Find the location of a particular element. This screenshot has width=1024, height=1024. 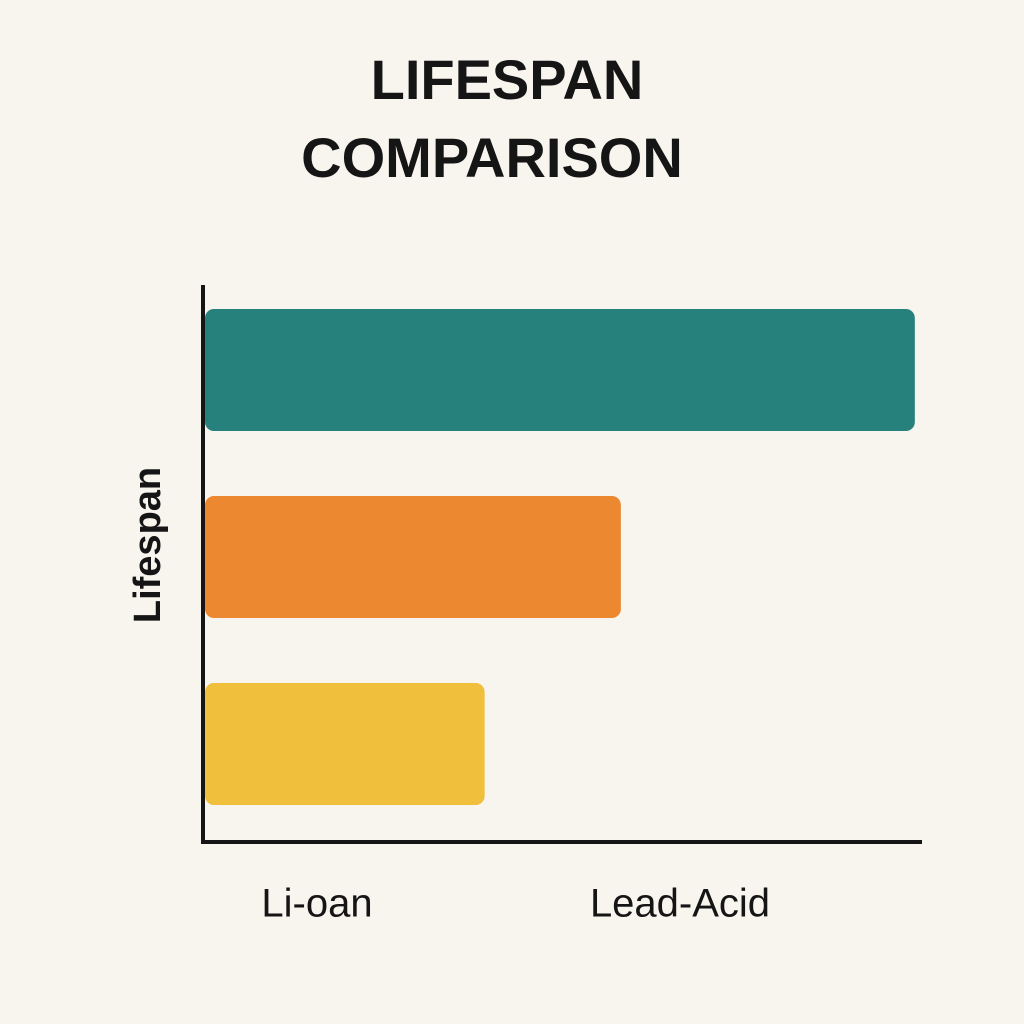

y-axis-label: Lifespan is located at coordinates (148, 545).